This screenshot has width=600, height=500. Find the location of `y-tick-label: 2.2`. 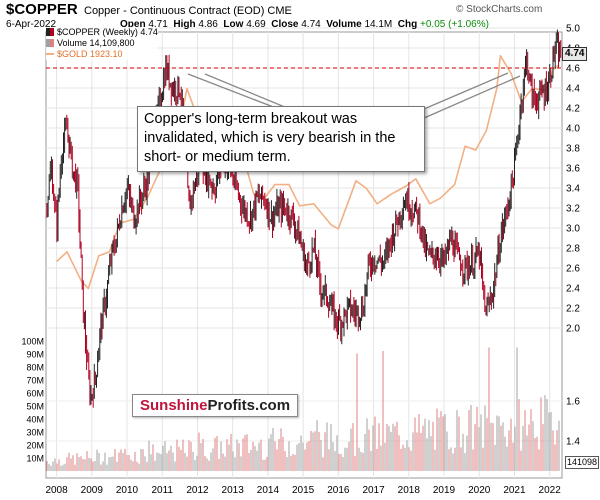

y-tick-label: 2.2 is located at coordinates (573, 309).